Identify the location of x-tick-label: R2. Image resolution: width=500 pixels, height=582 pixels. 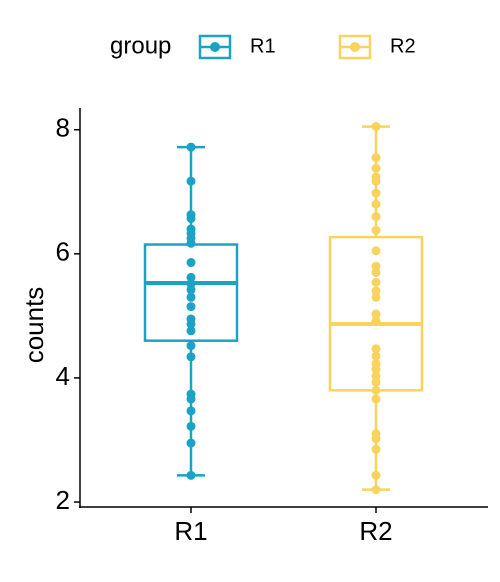
(375, 531).